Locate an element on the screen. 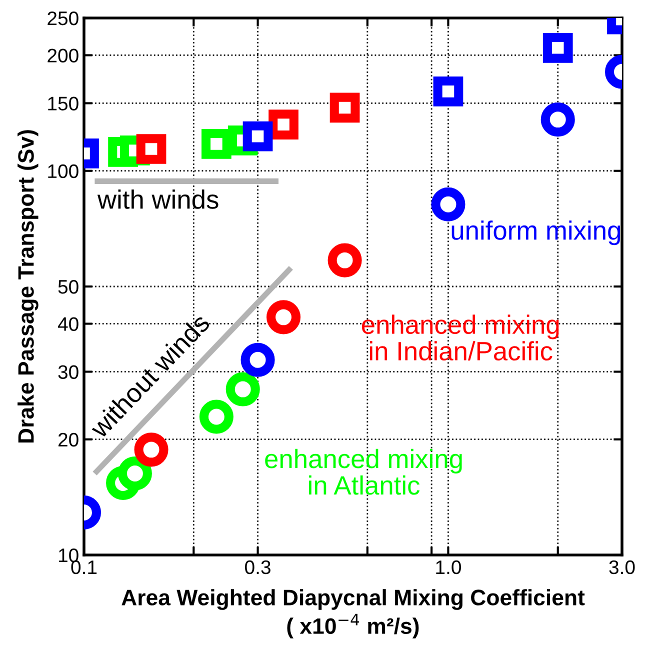  x-tick-label: 3.0 is located at coordinates (622, 567).